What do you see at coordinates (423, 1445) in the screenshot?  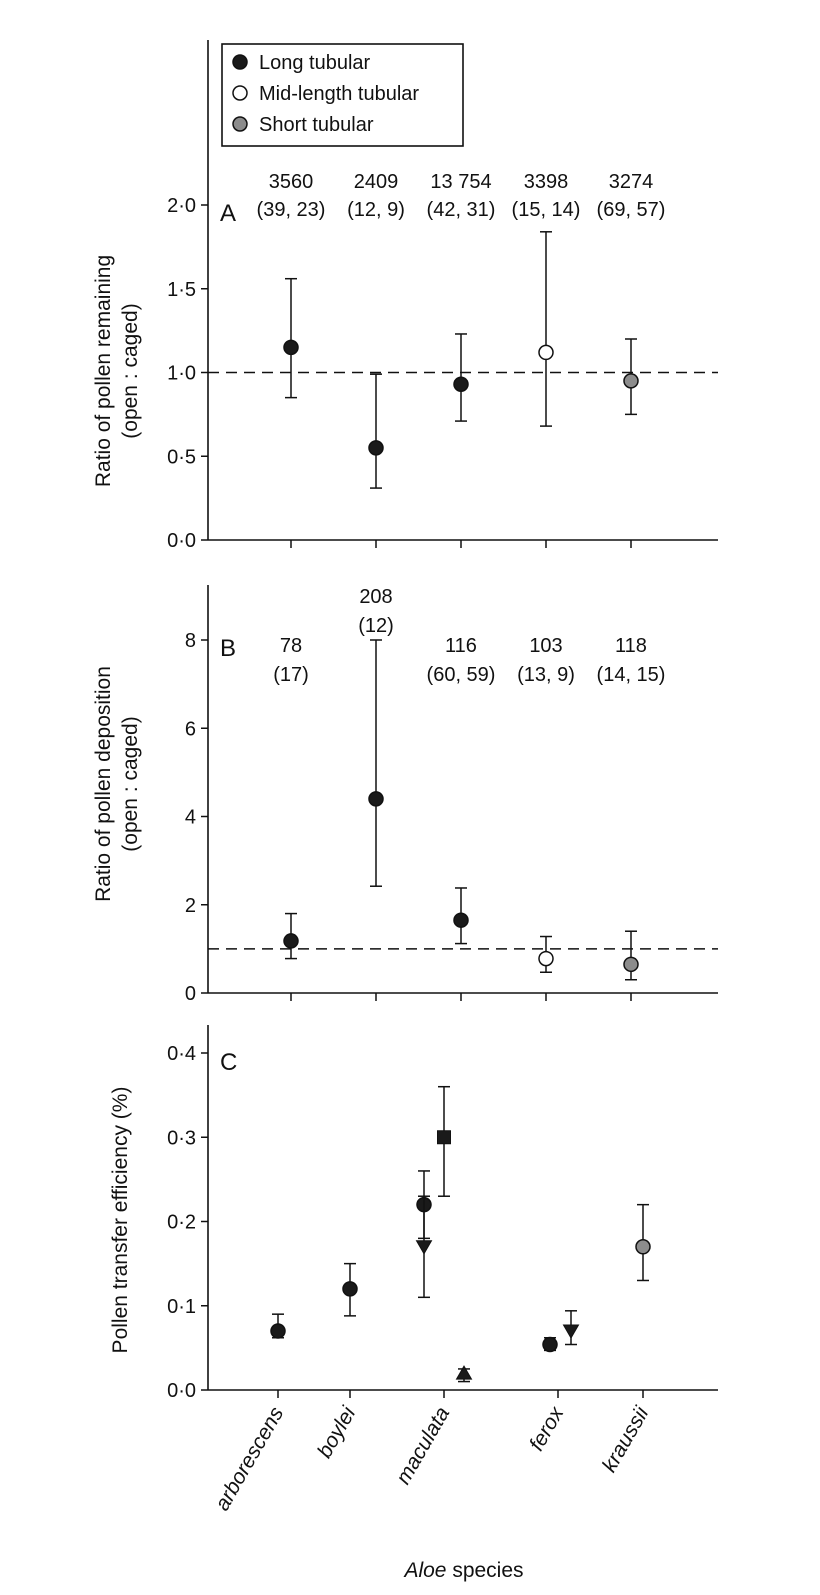 I see `x-category-label-2: maculata` at bounding box center [423, 1445].